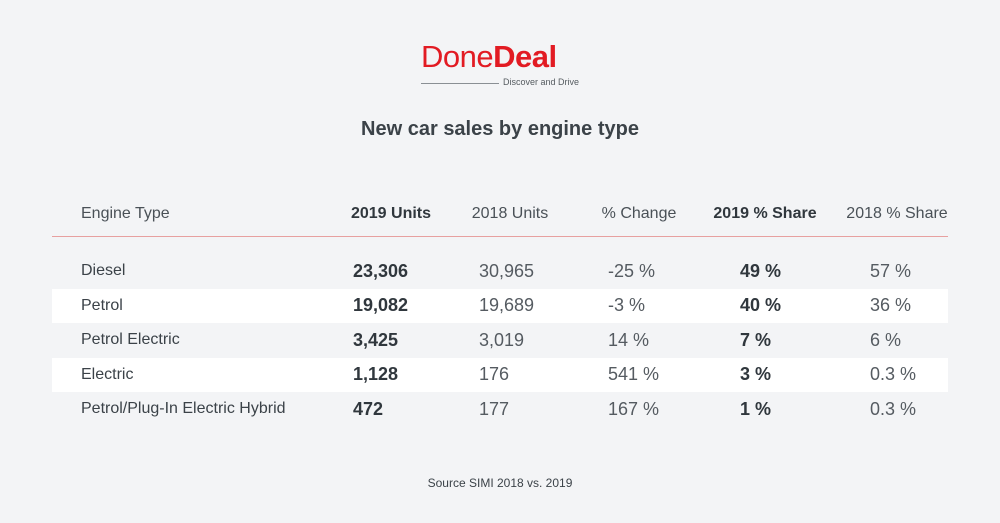  What do you see at coordinates (639, 213) in the screenshot?
I see `header-percent-change: % Change` at bounding box center [639, 213].